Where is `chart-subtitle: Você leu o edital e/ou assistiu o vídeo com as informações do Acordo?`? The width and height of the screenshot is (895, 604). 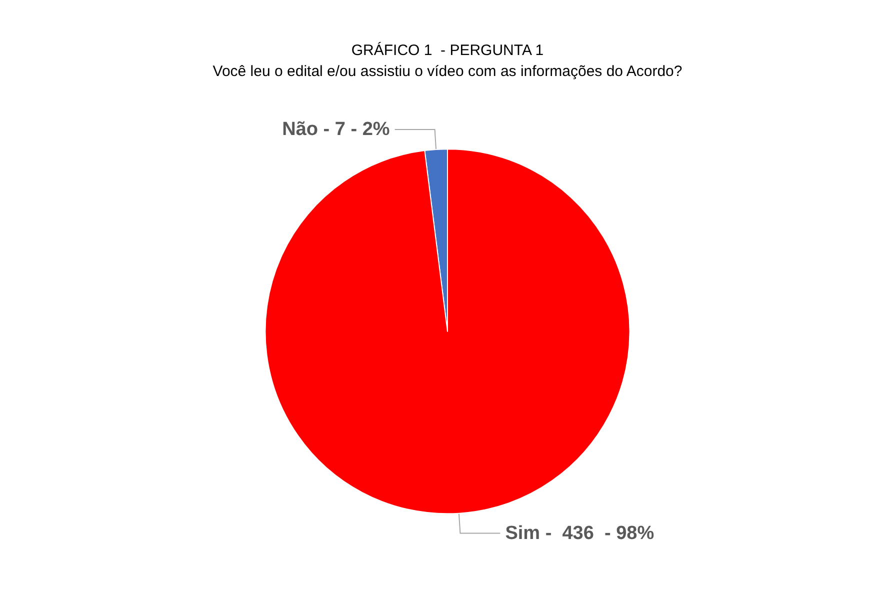 chart-subtitle: Você leu o edital e/ou assistiu o vídeo com as informações do Acordo? is located at coordinates (447, 71).